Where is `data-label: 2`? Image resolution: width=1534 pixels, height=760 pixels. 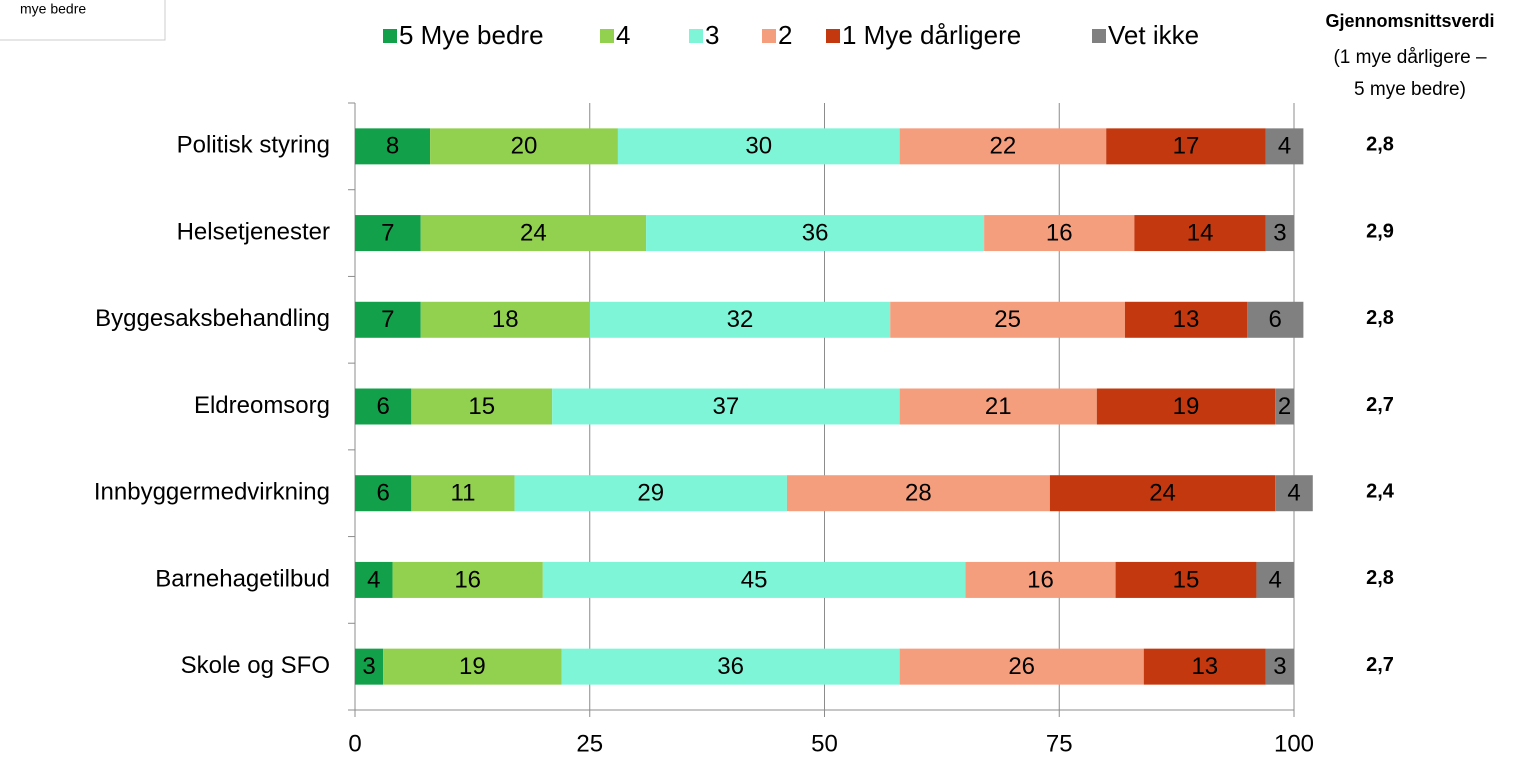
data-label: 2 is located at coordinates (1284, 406).